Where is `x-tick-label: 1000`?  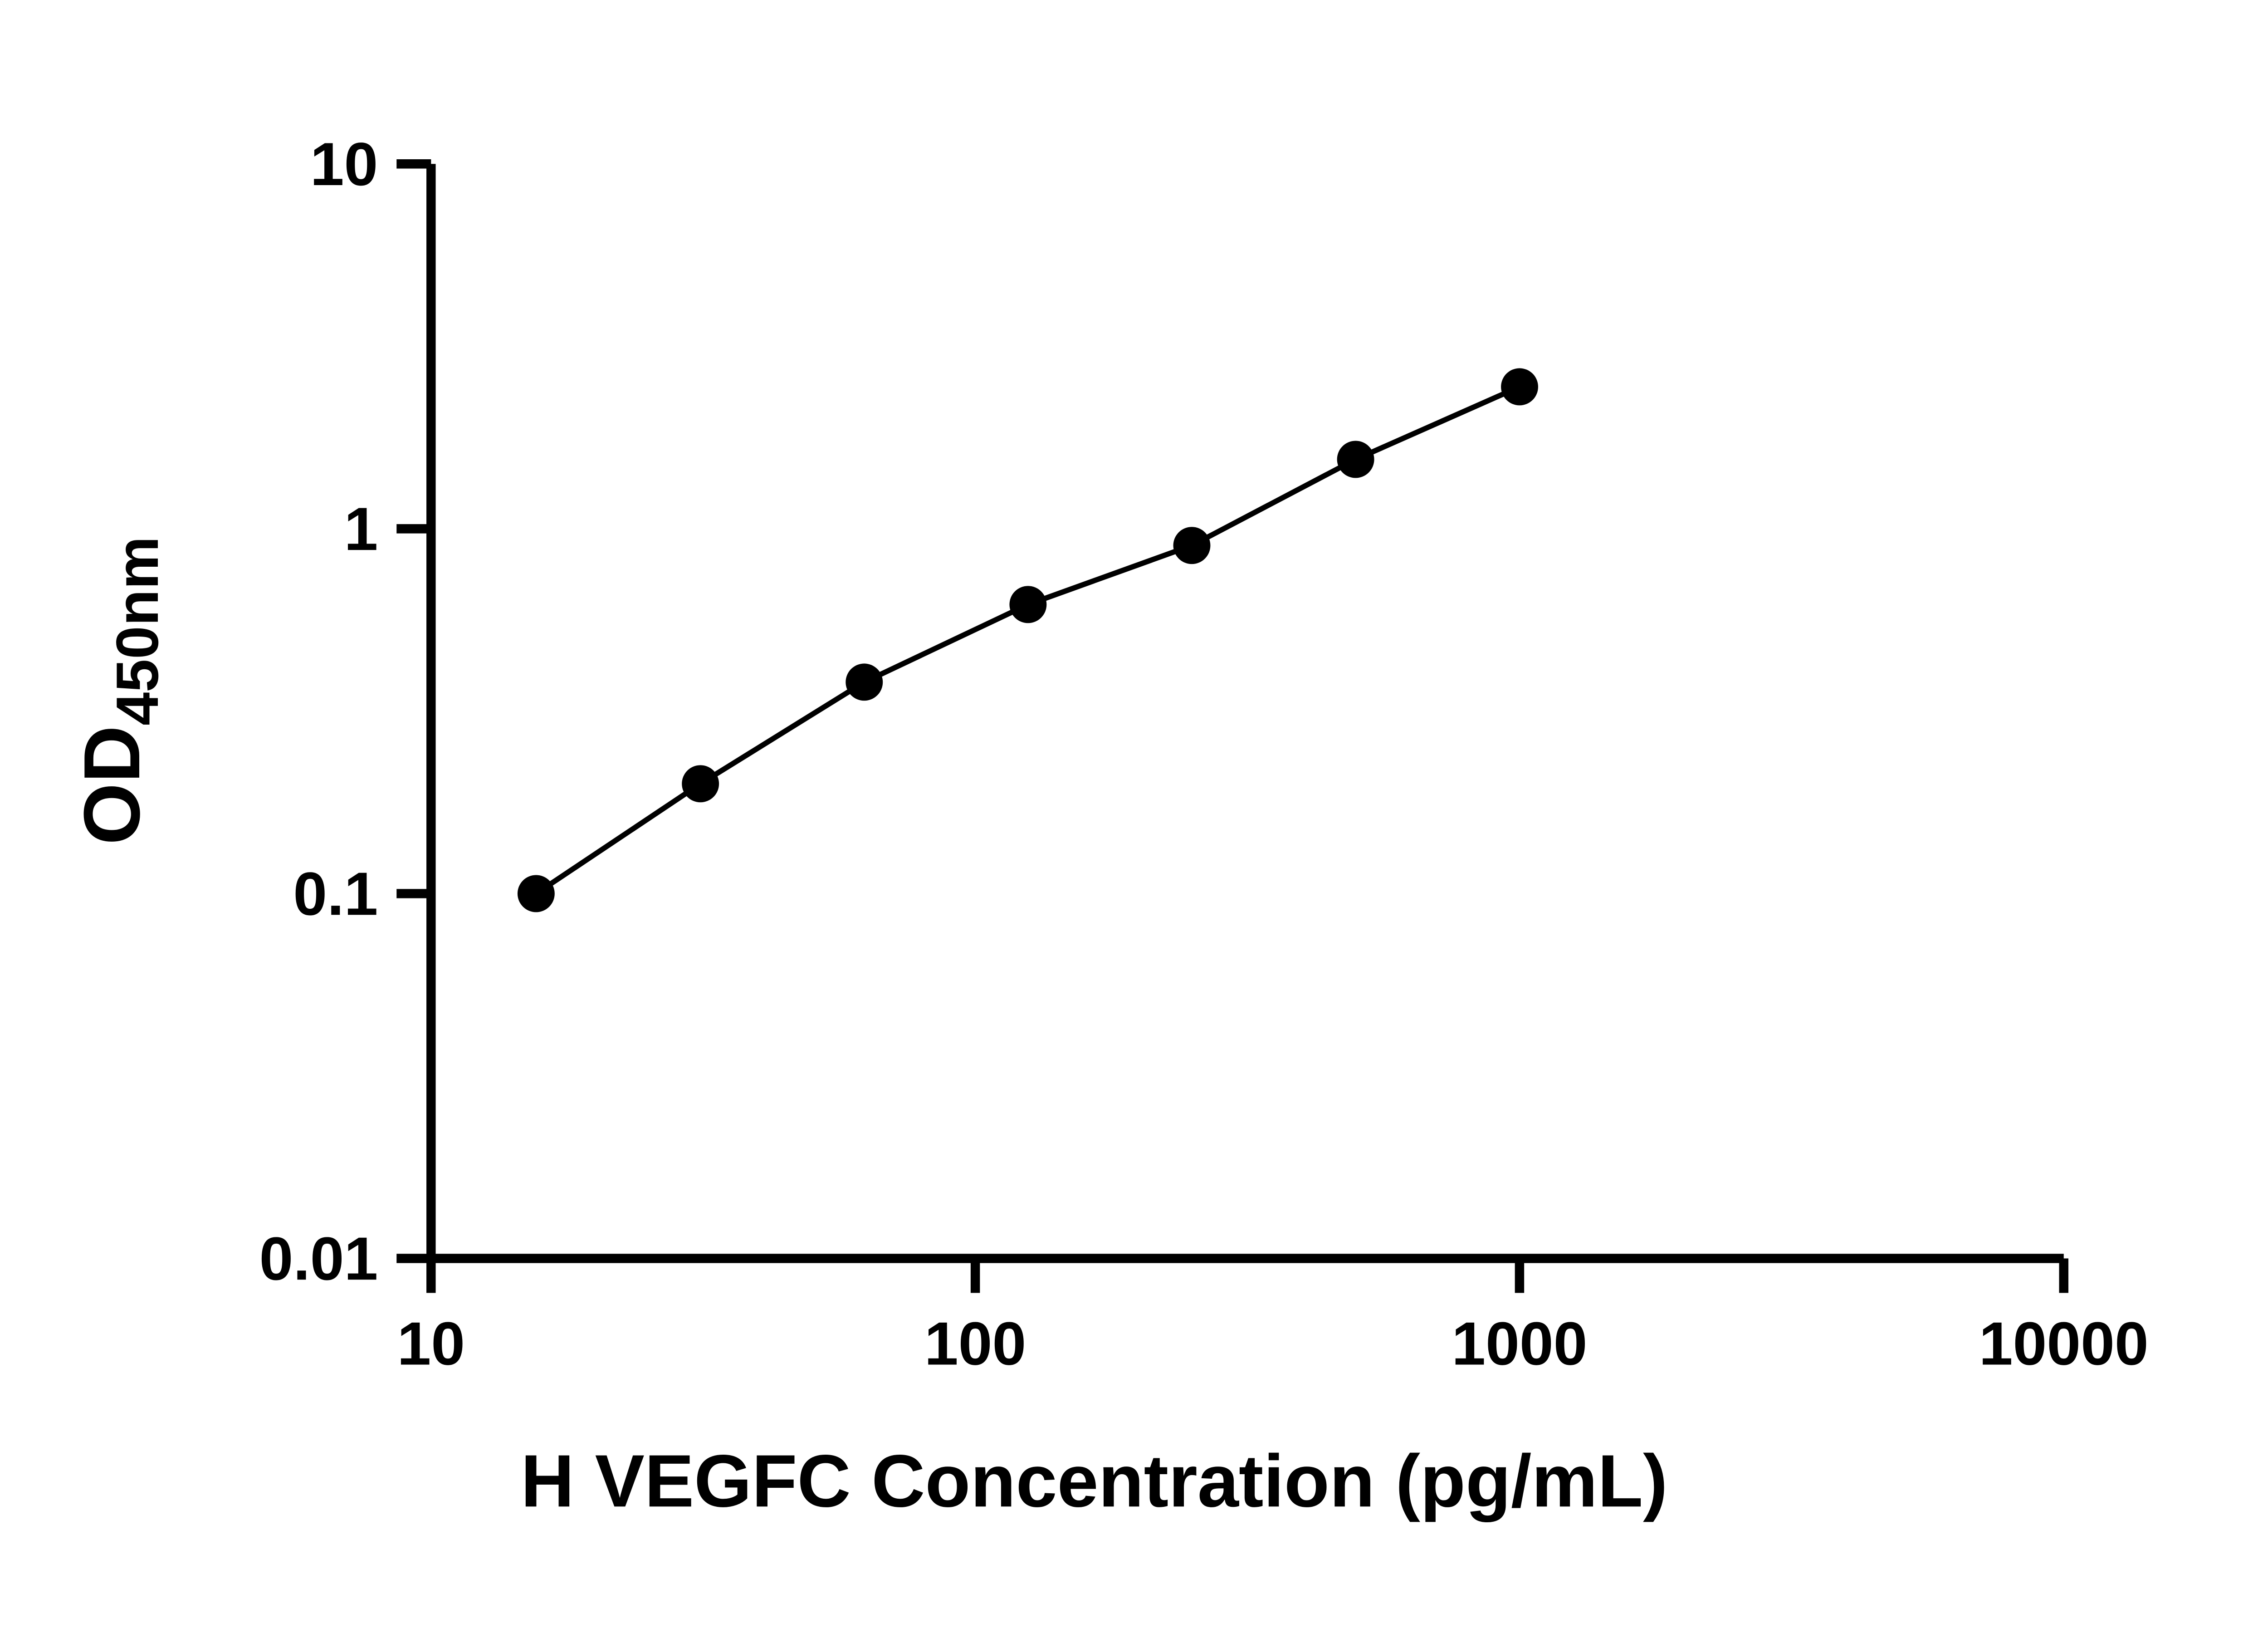
x-tick-label: 1000 is located at coordinates (1519, 1343).